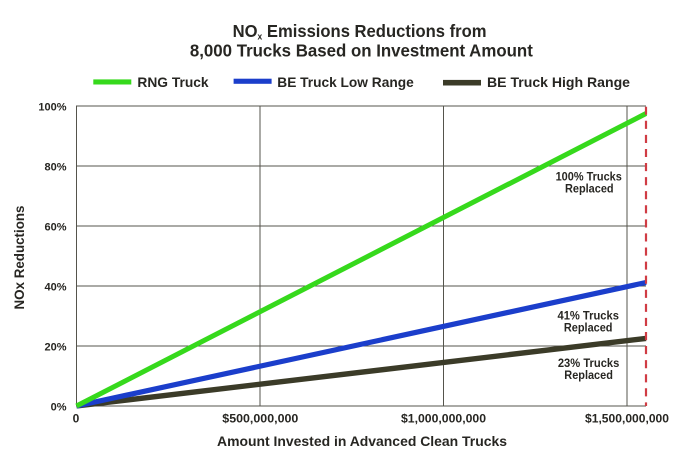  I want to click on svg-text: $1,500,000,000, so click(627, 419).